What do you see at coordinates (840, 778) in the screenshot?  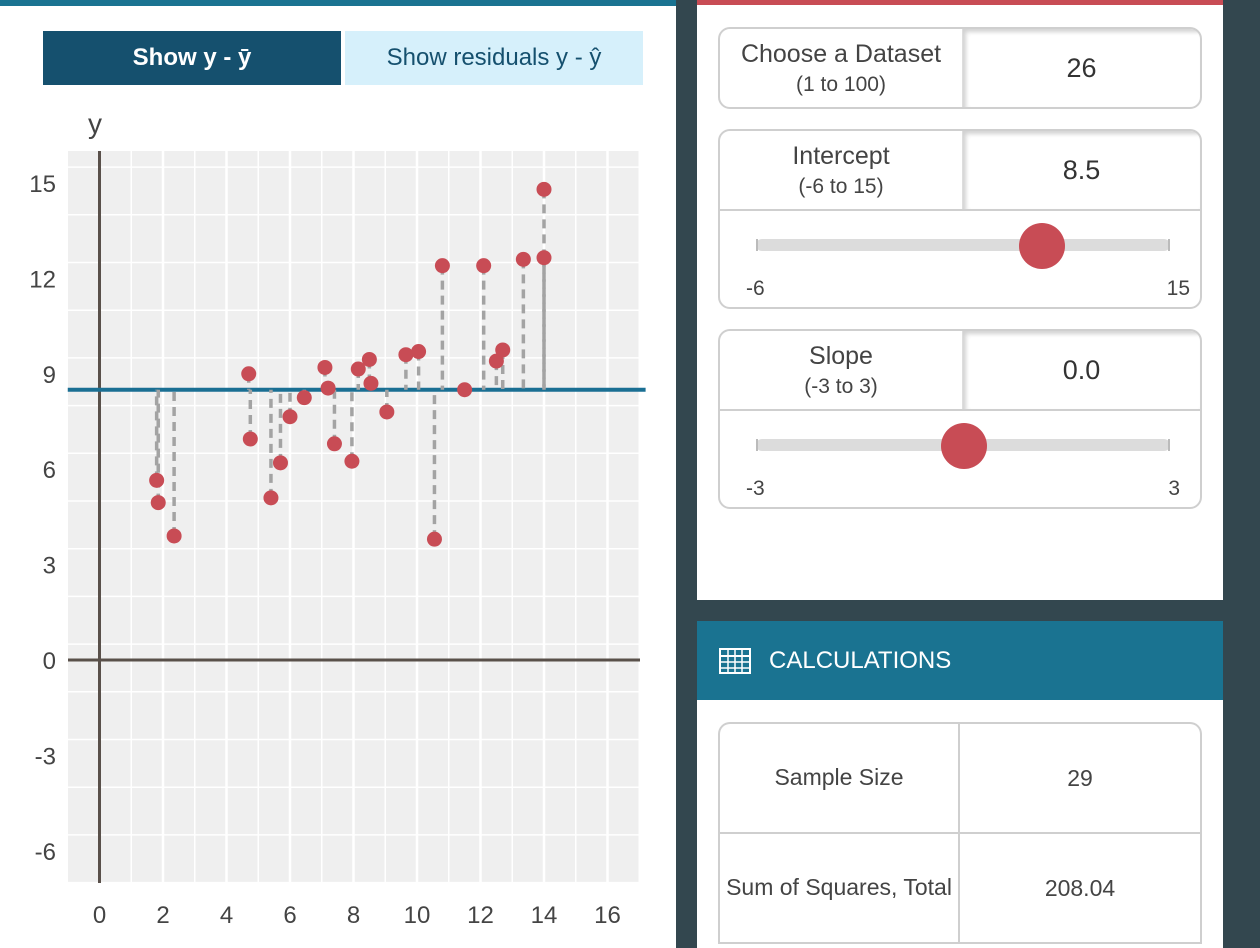 I see `sample-size-label: Sample Size` at bounding box center [840, 778].